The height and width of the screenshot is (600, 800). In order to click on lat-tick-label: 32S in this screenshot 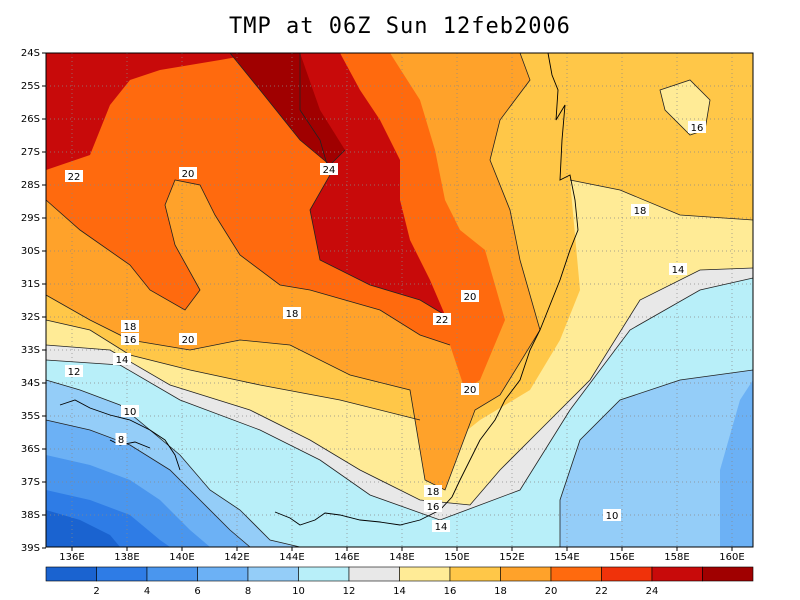, I will do `click(30, 317)`.